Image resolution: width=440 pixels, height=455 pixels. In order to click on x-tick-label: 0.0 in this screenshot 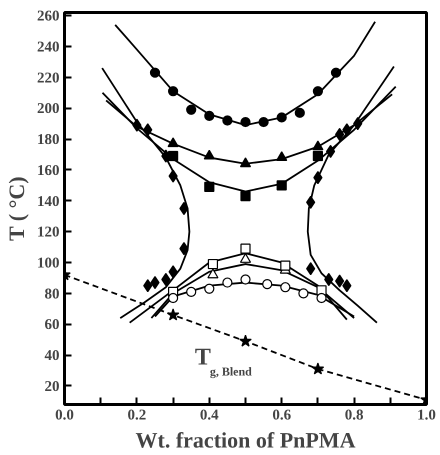, I will do `click(64, 416)`.